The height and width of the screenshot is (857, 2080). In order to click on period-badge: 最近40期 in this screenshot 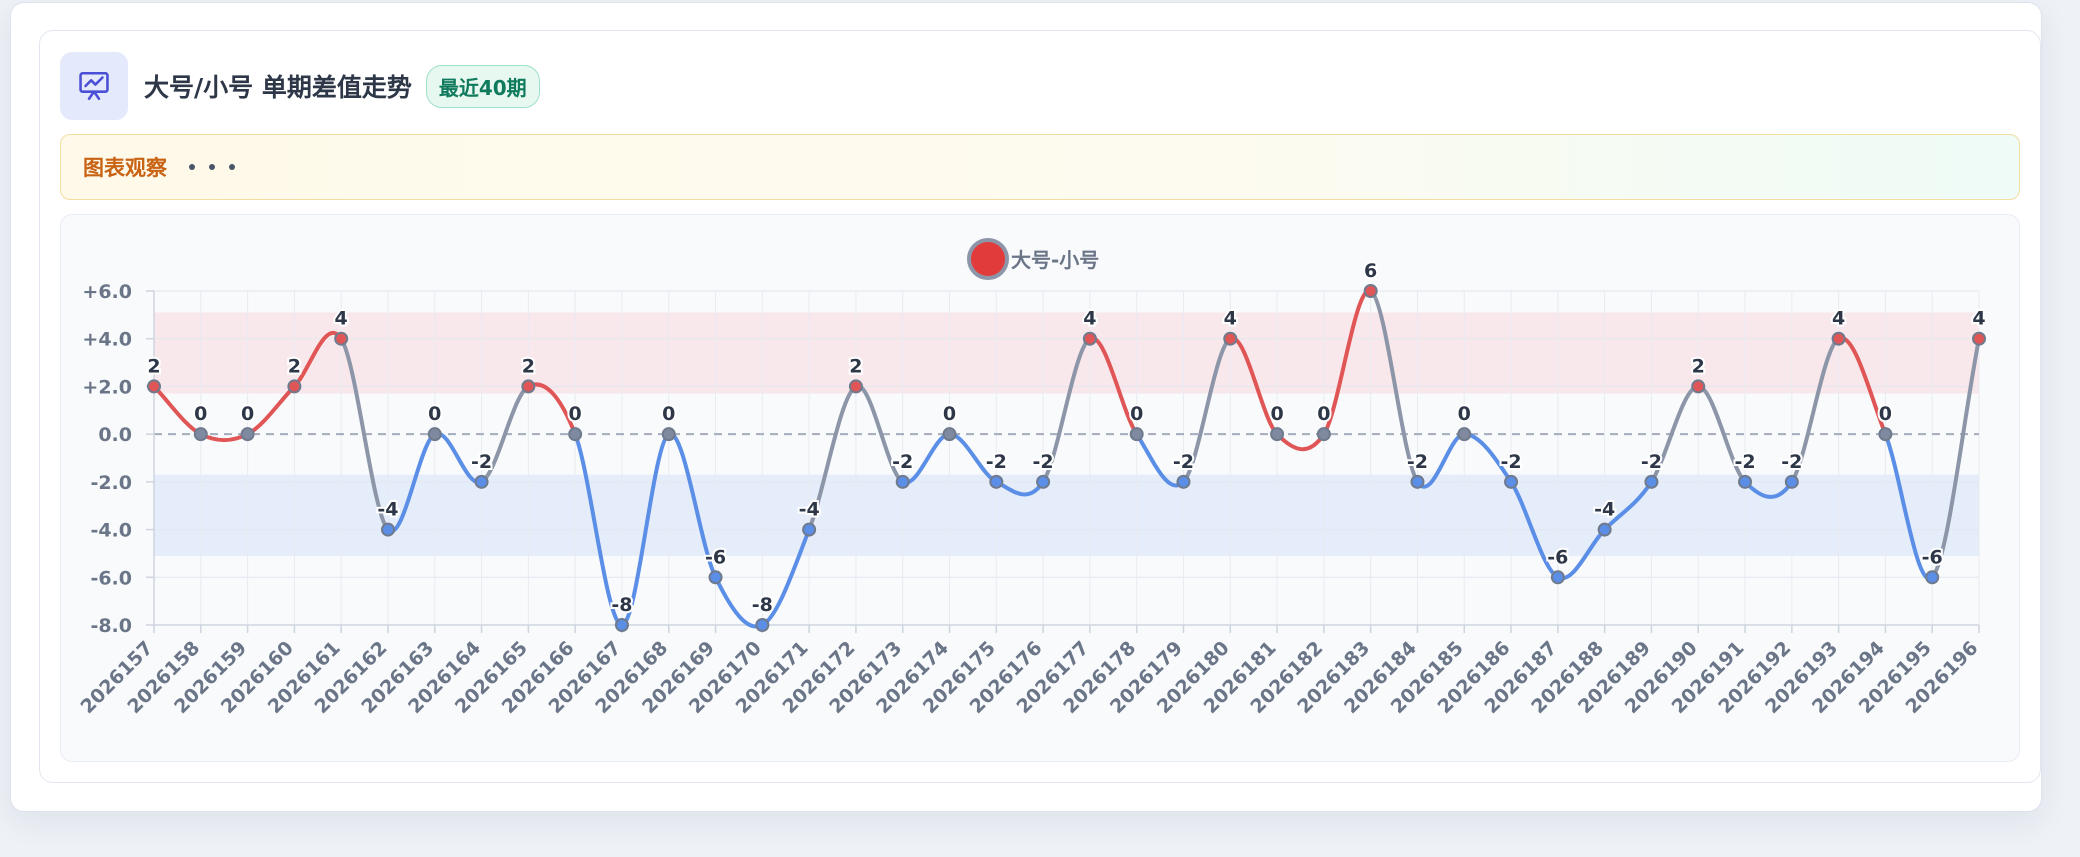, I will do `click(482, 86)`.